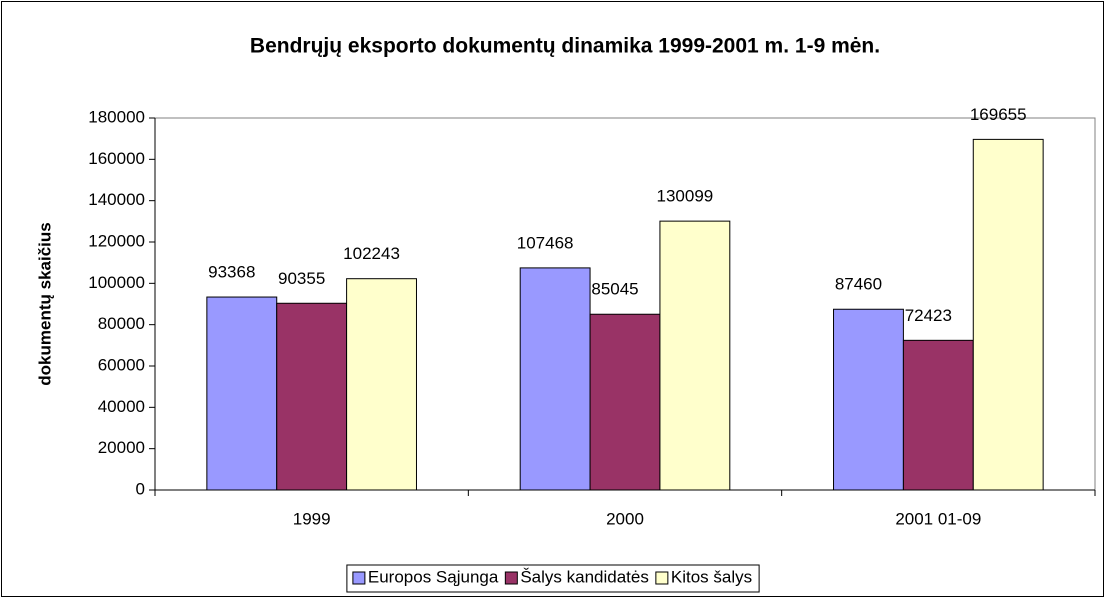 This screenshot has width=1106, height=599. What do you see at coordinates (998, 114) in the screenshot?
I see `value-label: 169655` at bounding box center [998, 114].